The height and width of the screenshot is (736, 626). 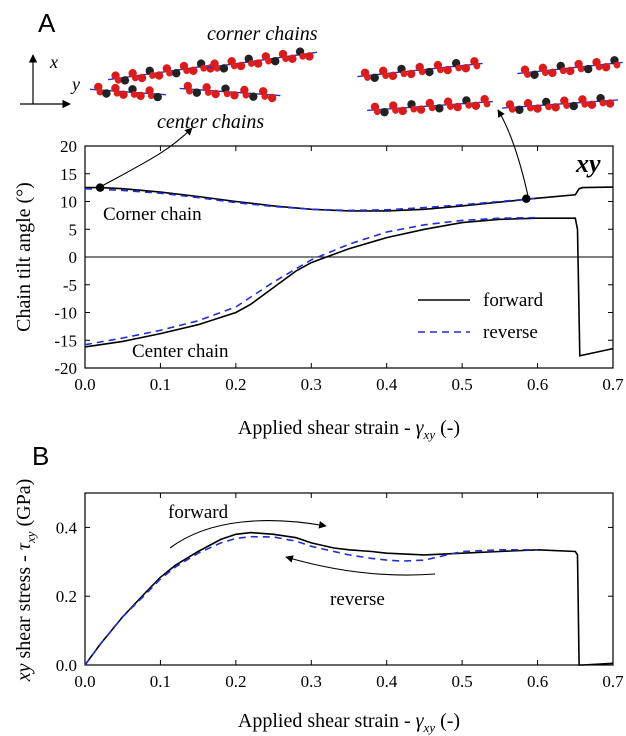 I want to click on a-x-tick-label: 0.7, so click(x=613, y=384).